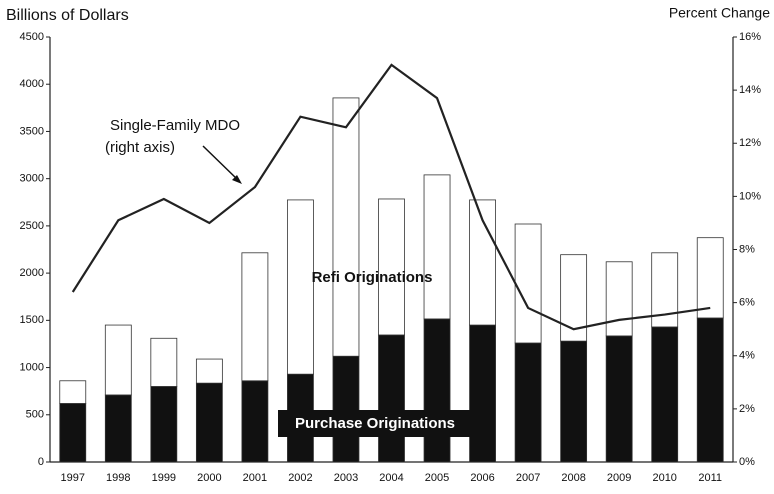 The image size is (774, 494). Describe the element at coordinates (32, 37) in the screenshot. I see `y-tick-label: 4500` at that location.